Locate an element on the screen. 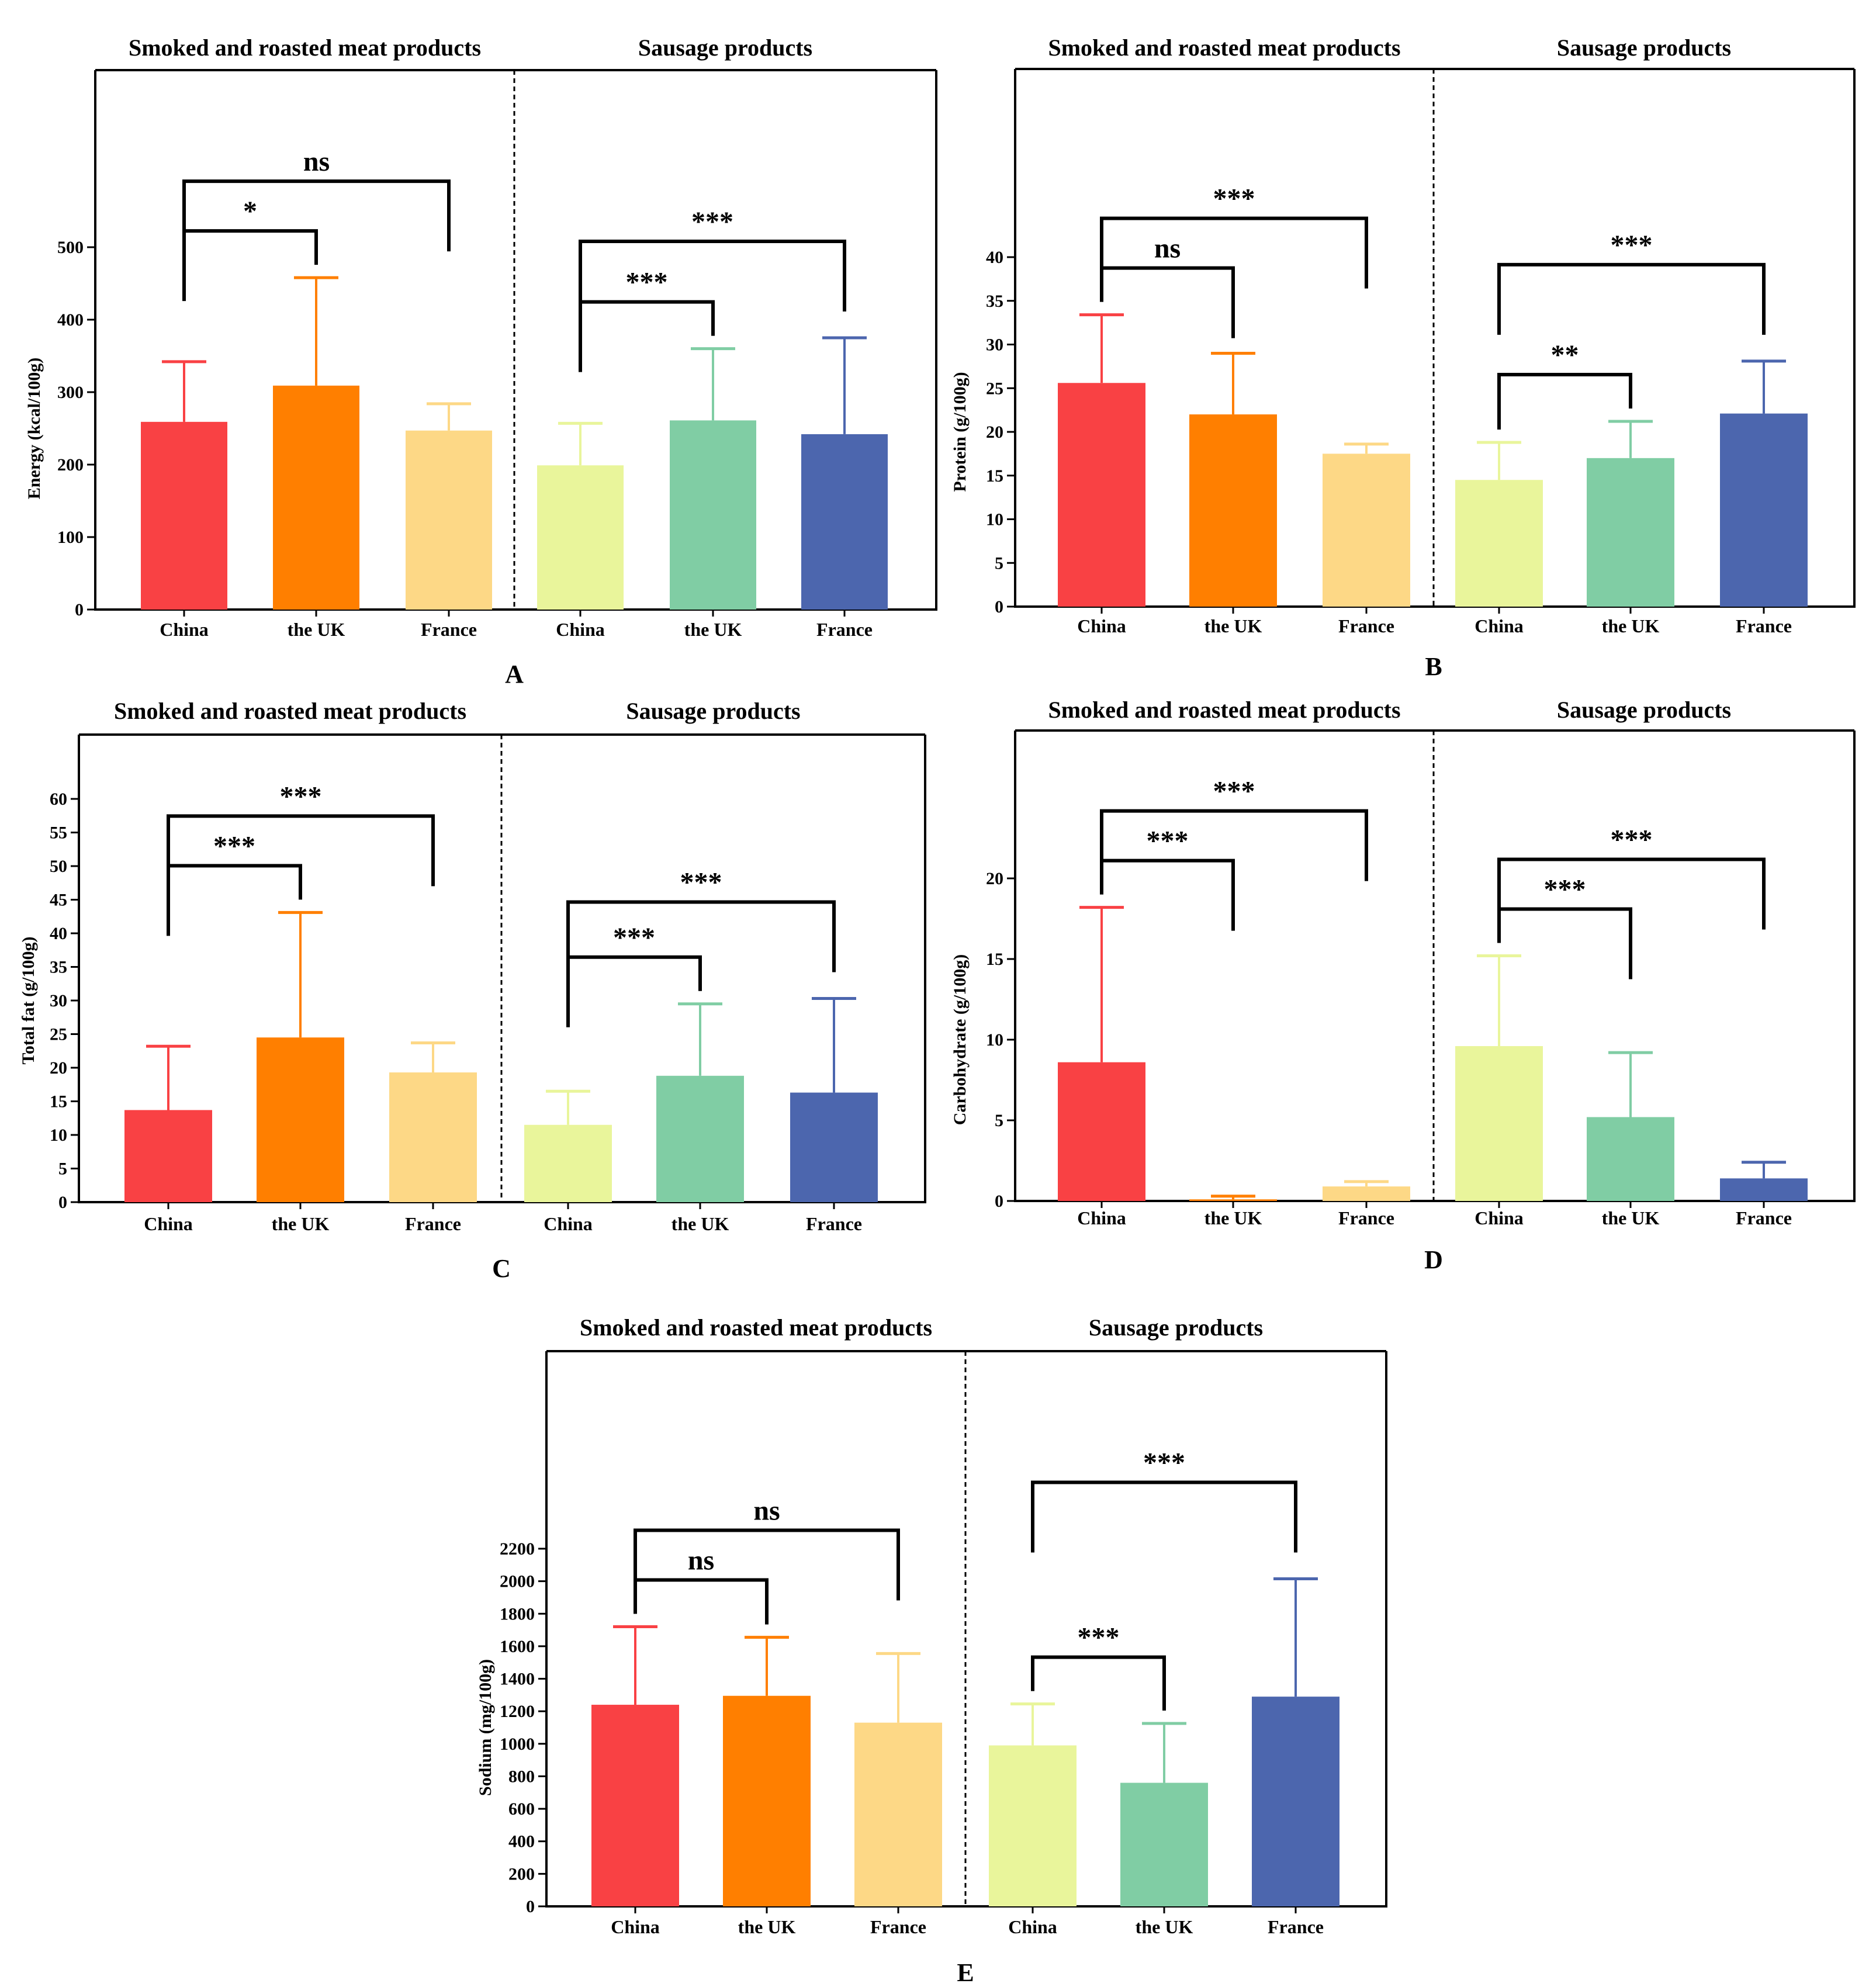 This screenshot has width=1876, height=1987. y-tick-label: 2200 is located at coordinates (517, 1549).